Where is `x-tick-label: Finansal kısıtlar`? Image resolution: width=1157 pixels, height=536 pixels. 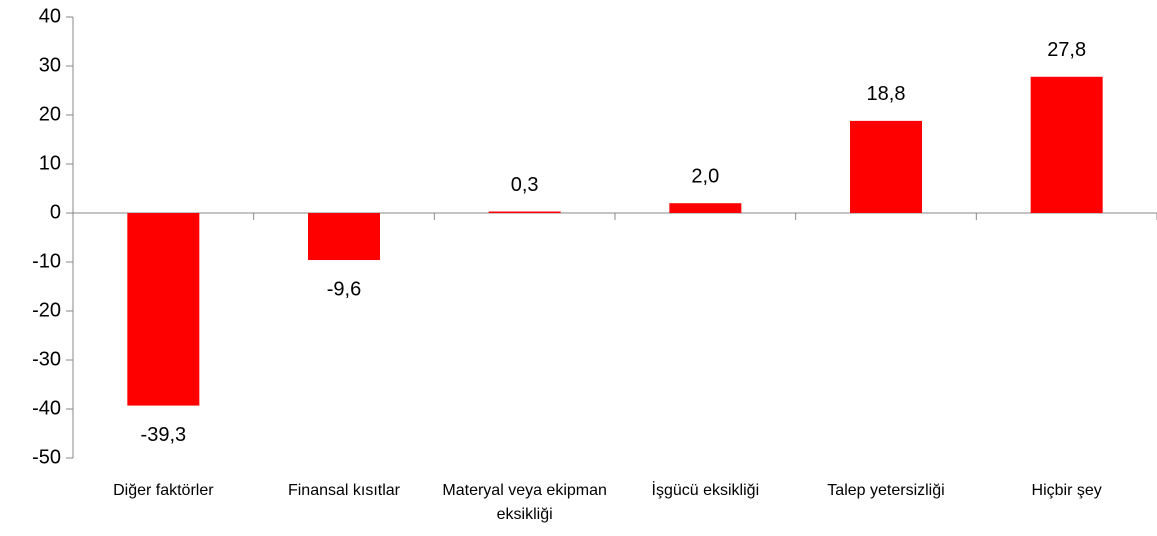
x-tick-label: Finansal kısıtlar is located at coordinates (344, 490).